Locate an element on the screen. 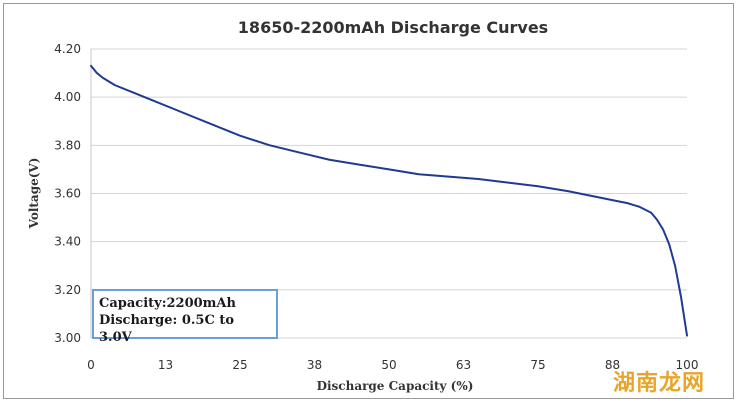 The height and width of the screenshot is (405, 739). x-tick-label-3: 38 is located at coordinates (314, 365).